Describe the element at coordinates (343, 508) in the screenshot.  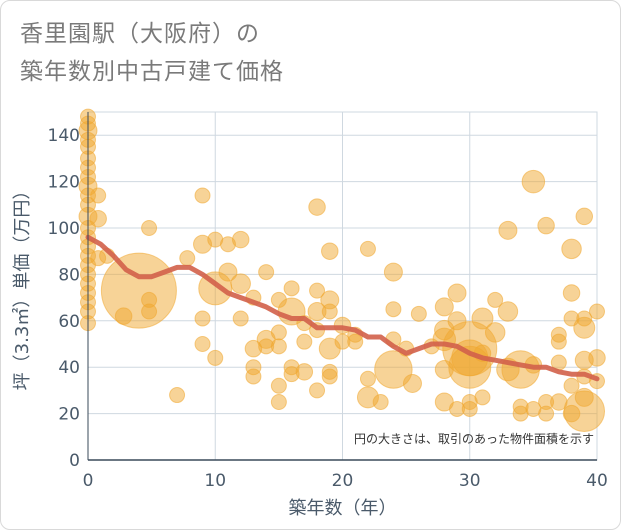
I see `x-axis-label: 築年数（年）` at that location.